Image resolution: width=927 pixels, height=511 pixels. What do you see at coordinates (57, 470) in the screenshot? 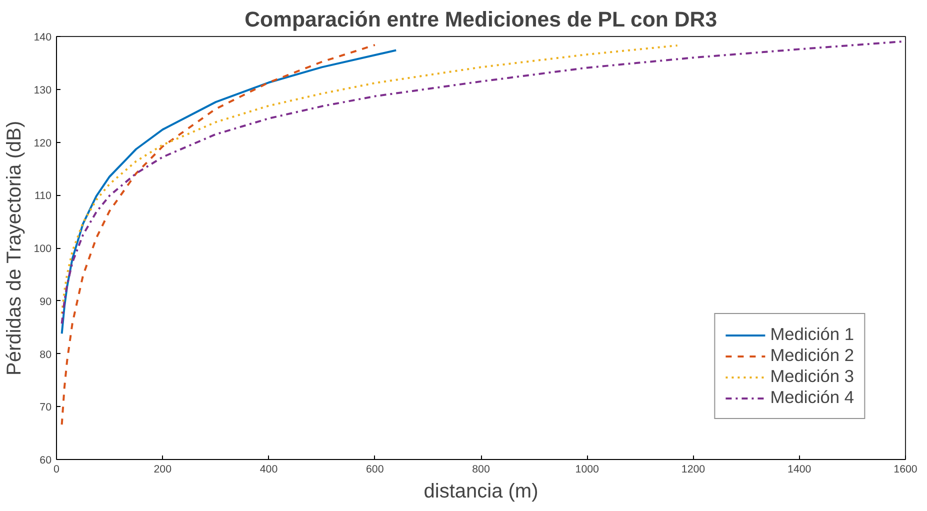
I see `x-tick-label: 0` at bounding box center [57, 470].